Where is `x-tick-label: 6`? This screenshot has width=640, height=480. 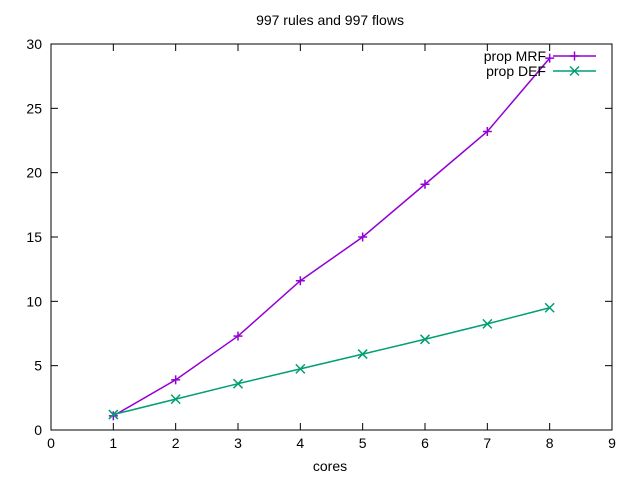
x-tick-label: 6 is located at coordinates (425, 443).